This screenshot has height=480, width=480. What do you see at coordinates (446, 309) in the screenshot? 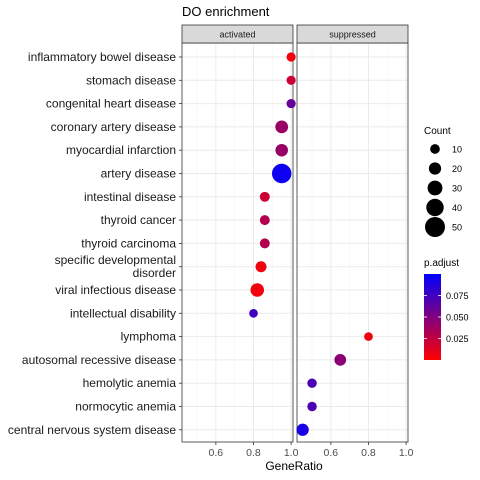
I see `legend-padjust: p.adjust 0.075 0.050 0.025` at bounding box center [446, 309].